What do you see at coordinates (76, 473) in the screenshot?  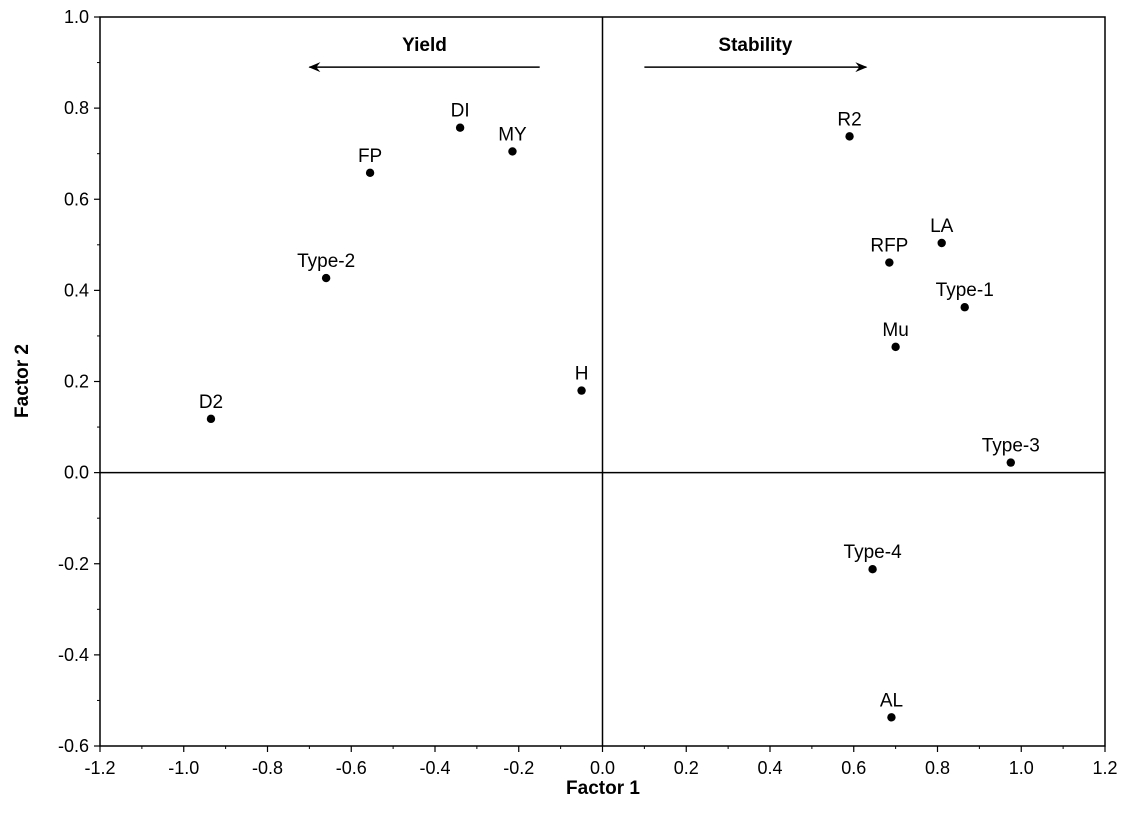 I see `y-tick-label: 0.0` at bounding box center [76, 473].